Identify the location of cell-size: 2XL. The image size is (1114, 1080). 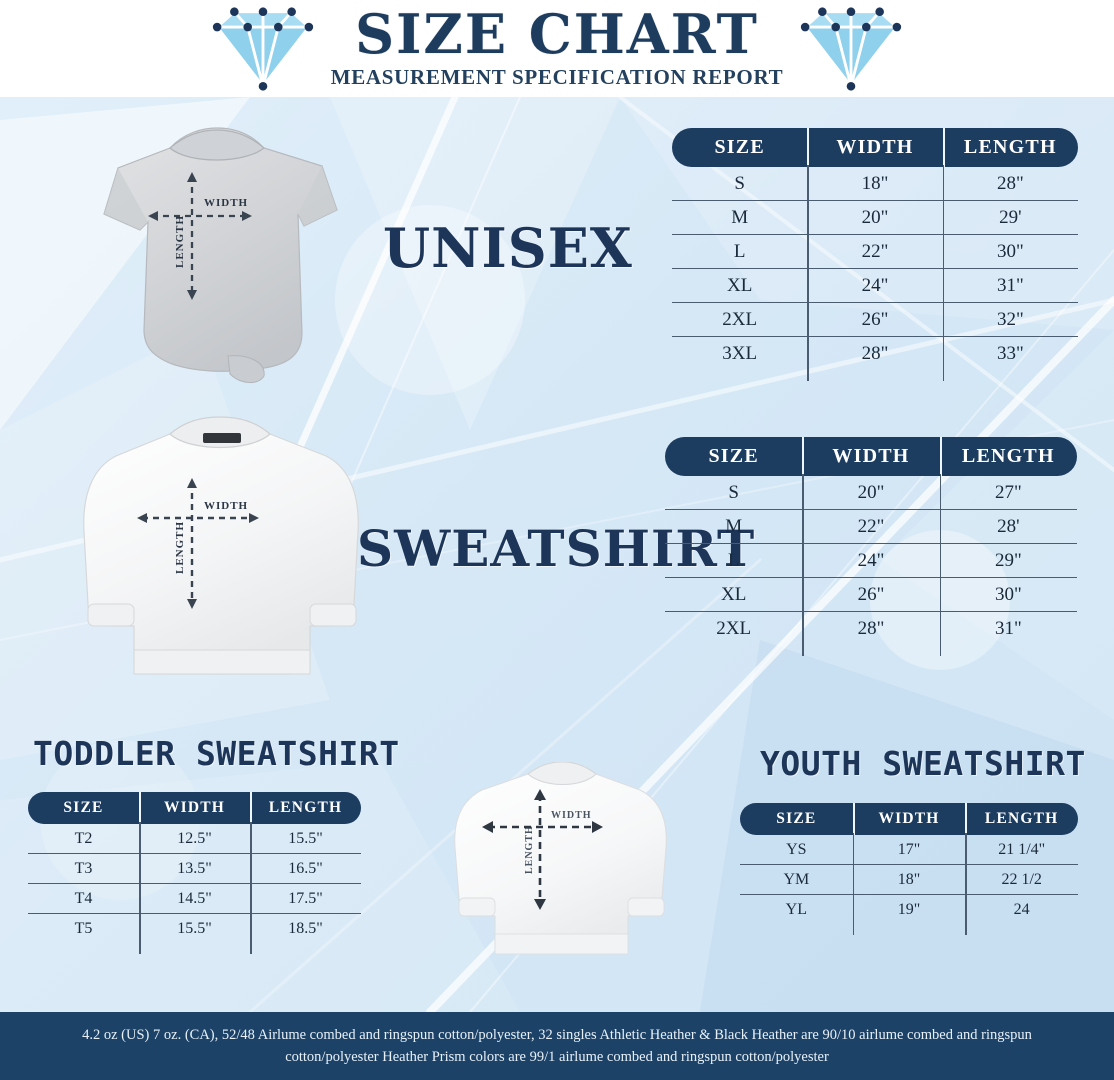
(740, 319).